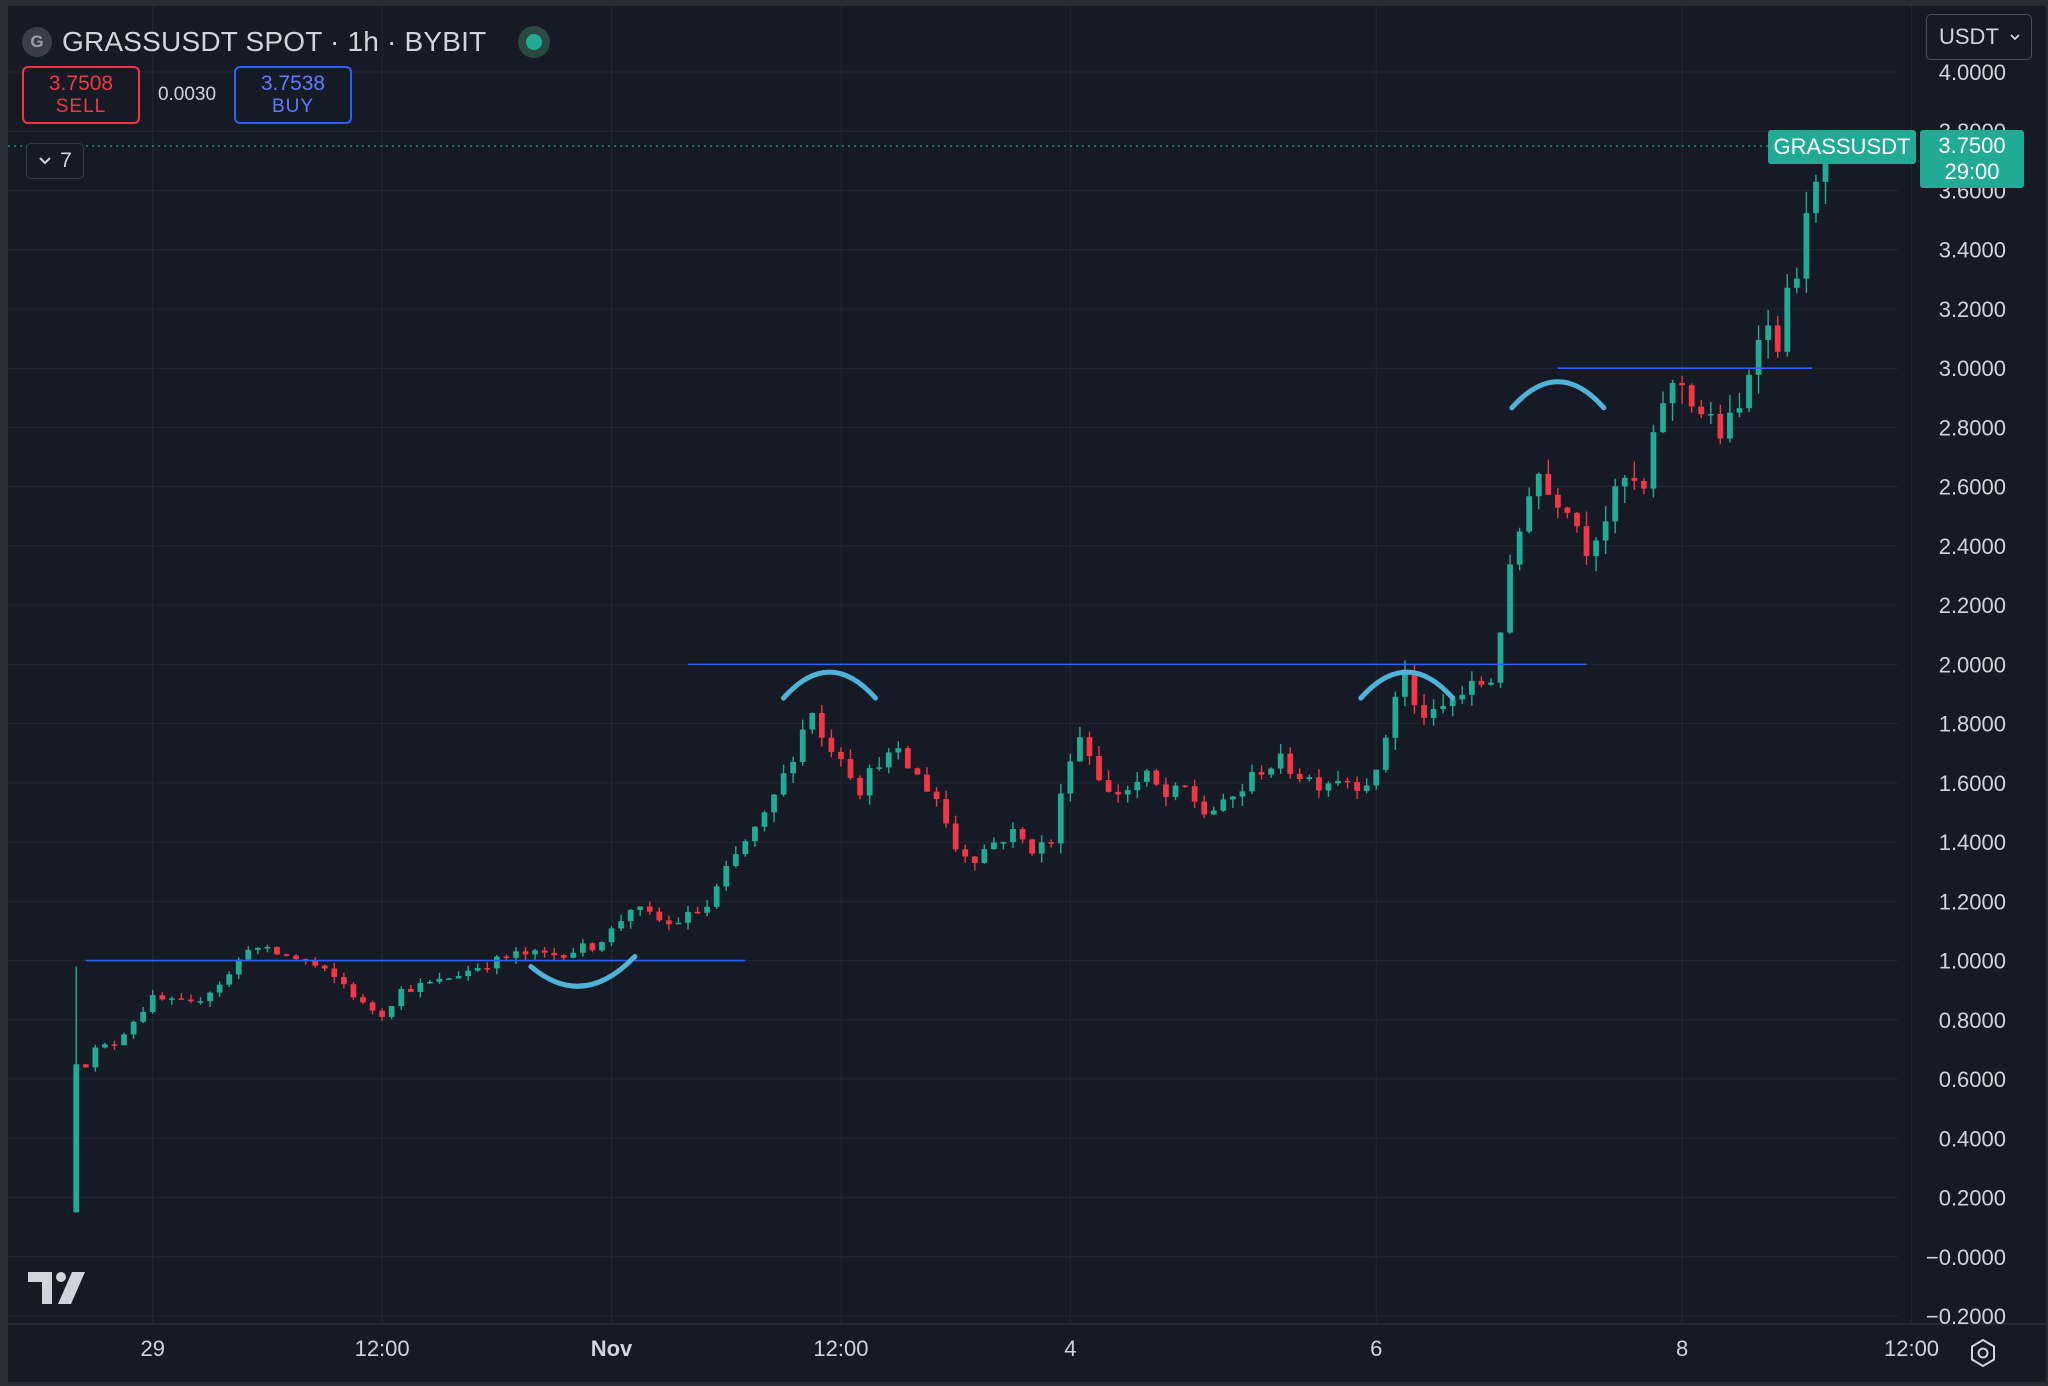  I want to click on time-tick-label: 4, so click(1070, 1348).